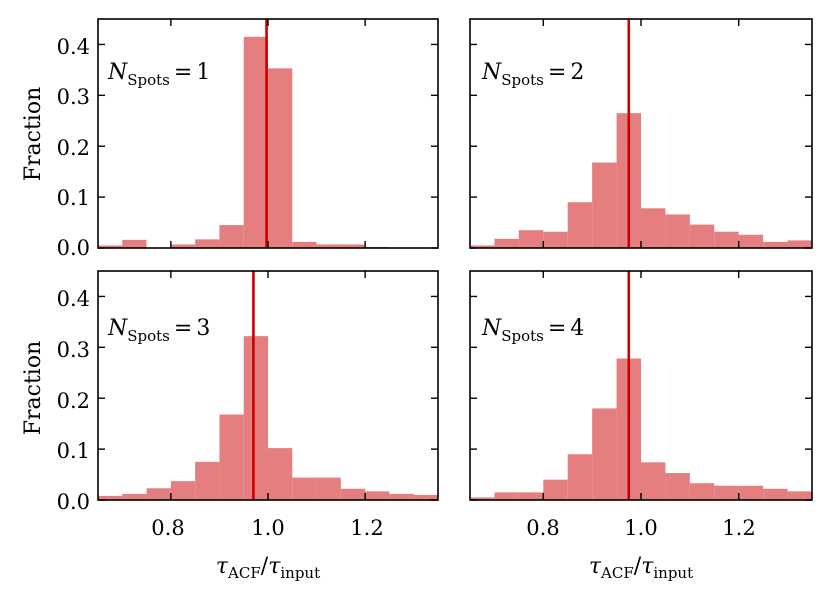  What do you see at coordinates (532, 330) in the screenshot?
I see `panel-label: NSpots = 4` at bounding box center [532, 330].